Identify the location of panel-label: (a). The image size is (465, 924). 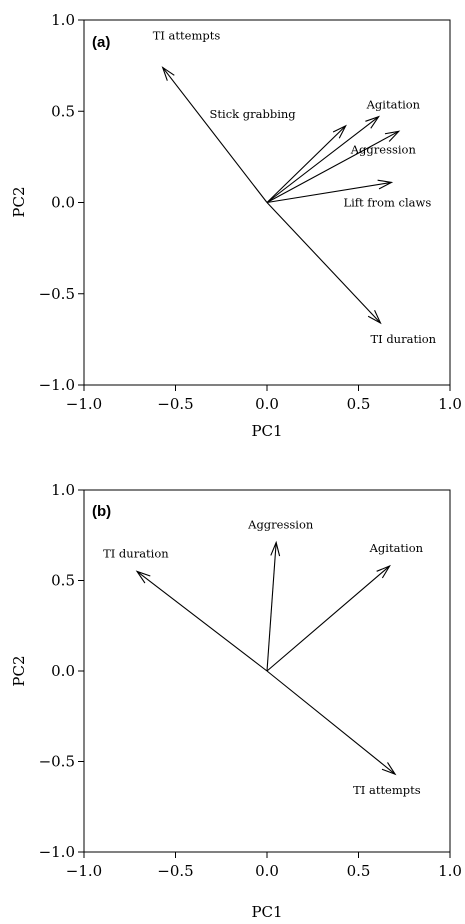
(101, 42).